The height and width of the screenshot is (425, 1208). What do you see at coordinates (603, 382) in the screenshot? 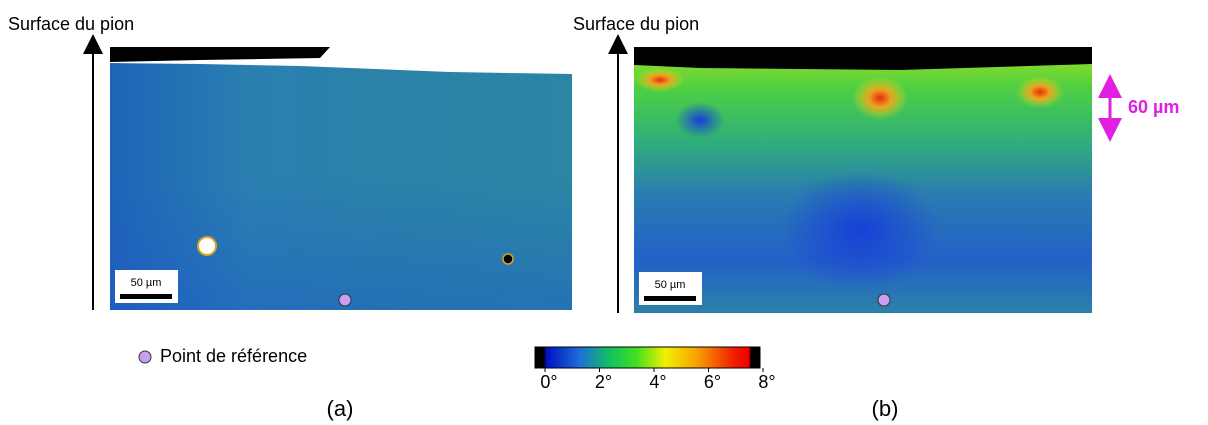
I see `colorbar-tick-label: 2°` at bounding box center [603, 382].